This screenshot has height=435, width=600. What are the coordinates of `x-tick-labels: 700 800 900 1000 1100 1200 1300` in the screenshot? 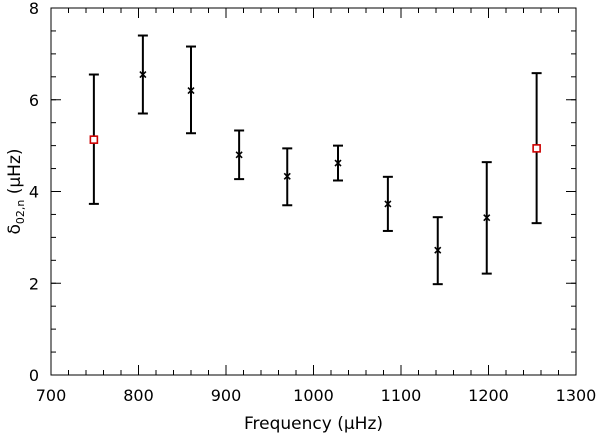 It's located at (316, 395).